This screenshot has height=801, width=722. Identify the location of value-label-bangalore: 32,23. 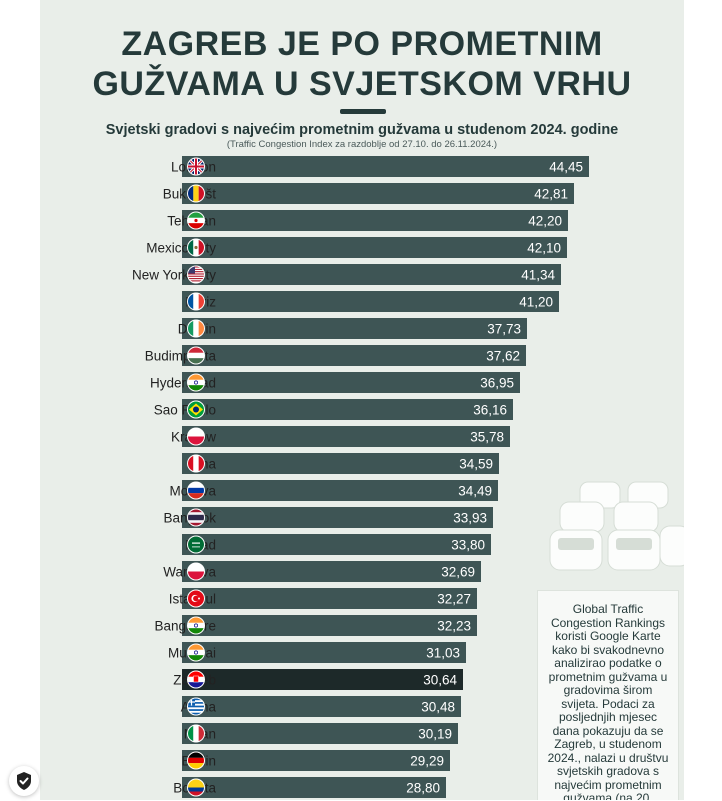
(454, 626).